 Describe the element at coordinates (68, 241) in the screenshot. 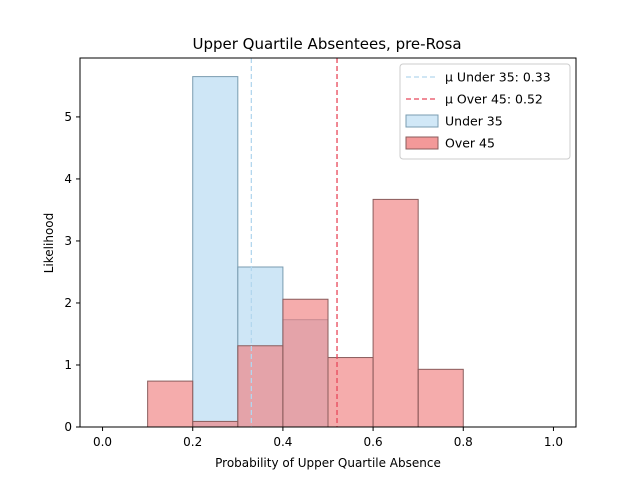

I see `y-tick-label: 3` at that location.